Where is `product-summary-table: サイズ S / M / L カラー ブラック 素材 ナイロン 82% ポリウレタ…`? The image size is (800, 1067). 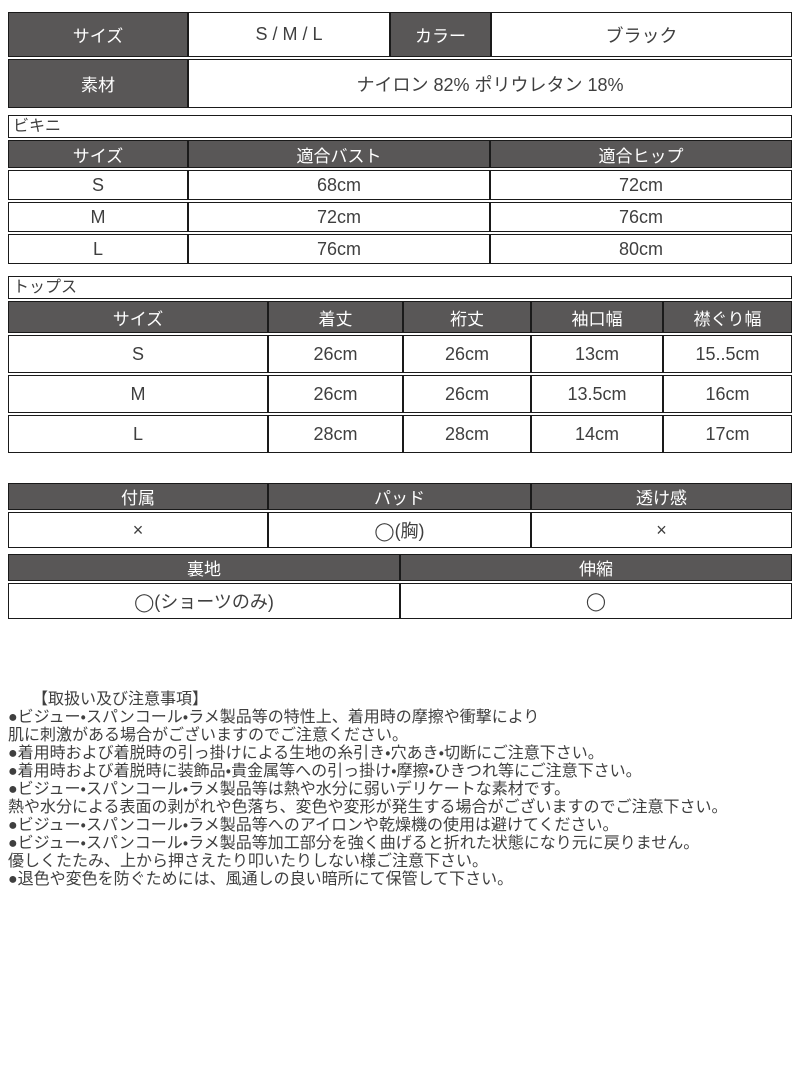
product-summary-table: サイズ S / M / L カラー ブラック 素材 ナイロン 82% ポリウレタ… is located at coordinates (400, 60).